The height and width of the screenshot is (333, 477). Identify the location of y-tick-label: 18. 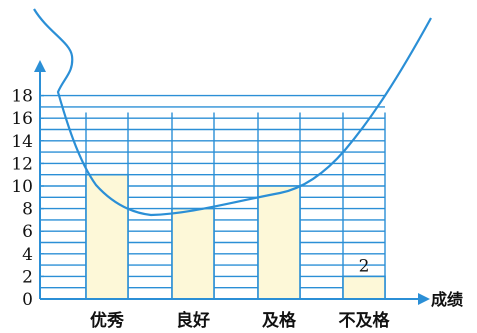
(22, 97).